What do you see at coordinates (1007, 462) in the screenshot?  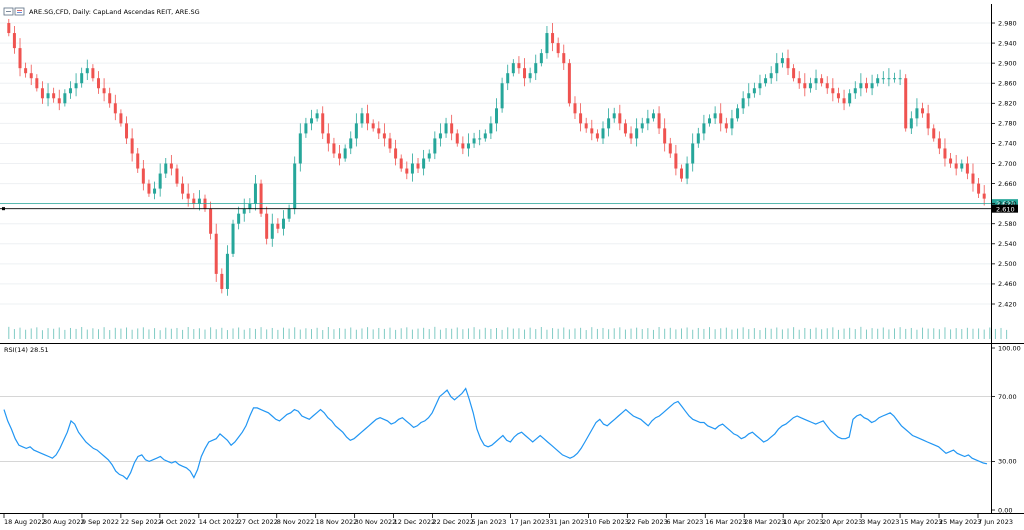 I see `rsi-tick-label: 30.00` at bounding box center [1007, 462].